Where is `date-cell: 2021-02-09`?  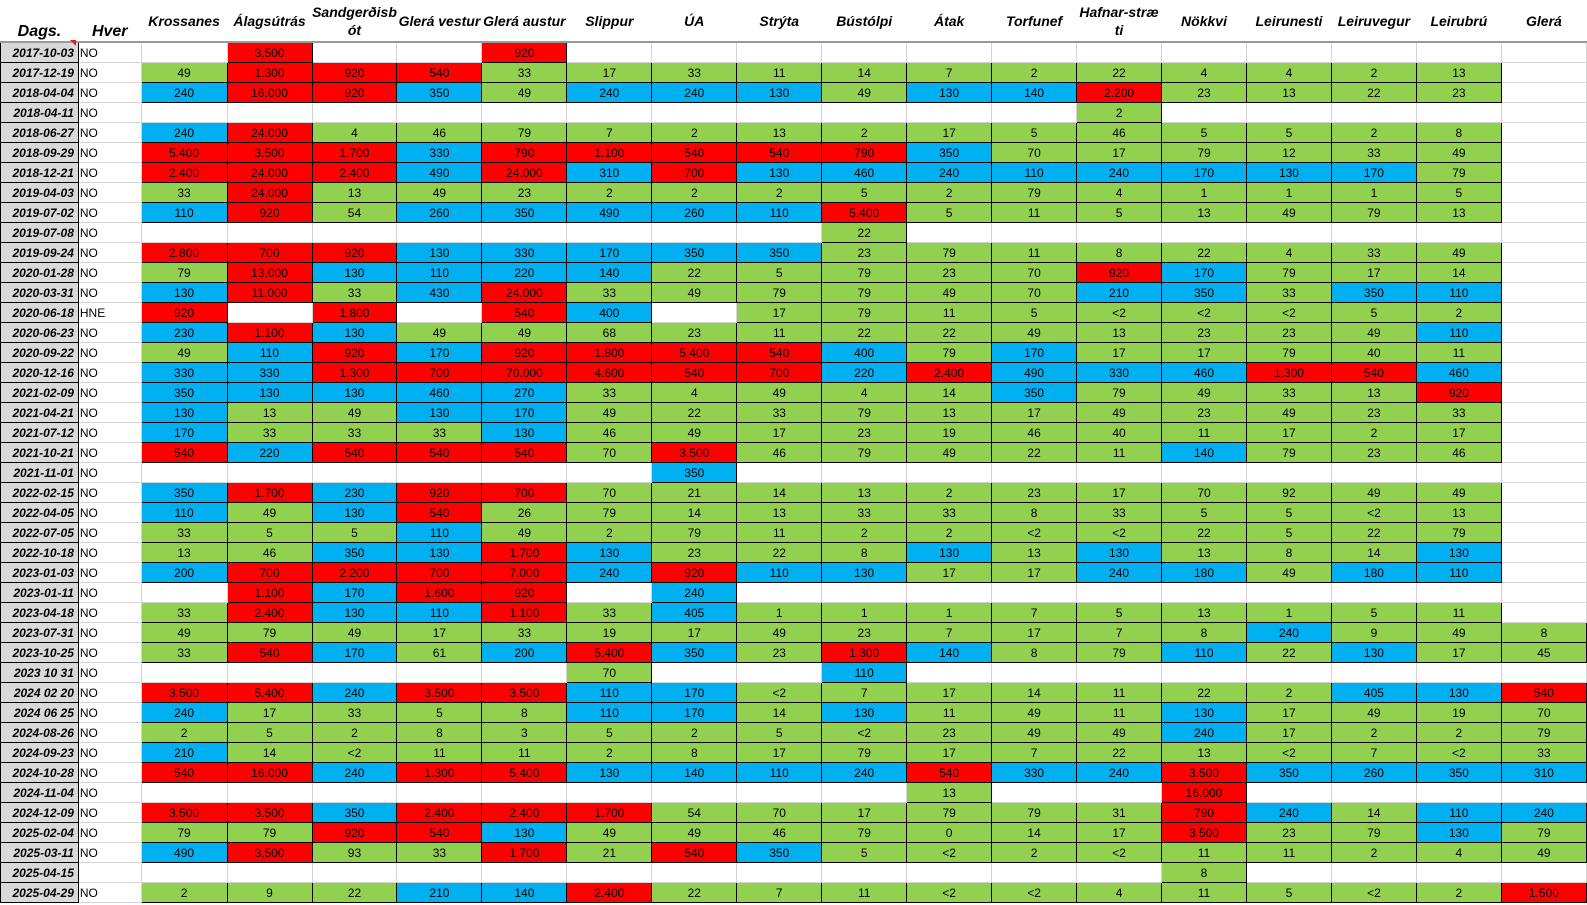
date-cell: 2021-02-09 is located at coordinates (39, 392).